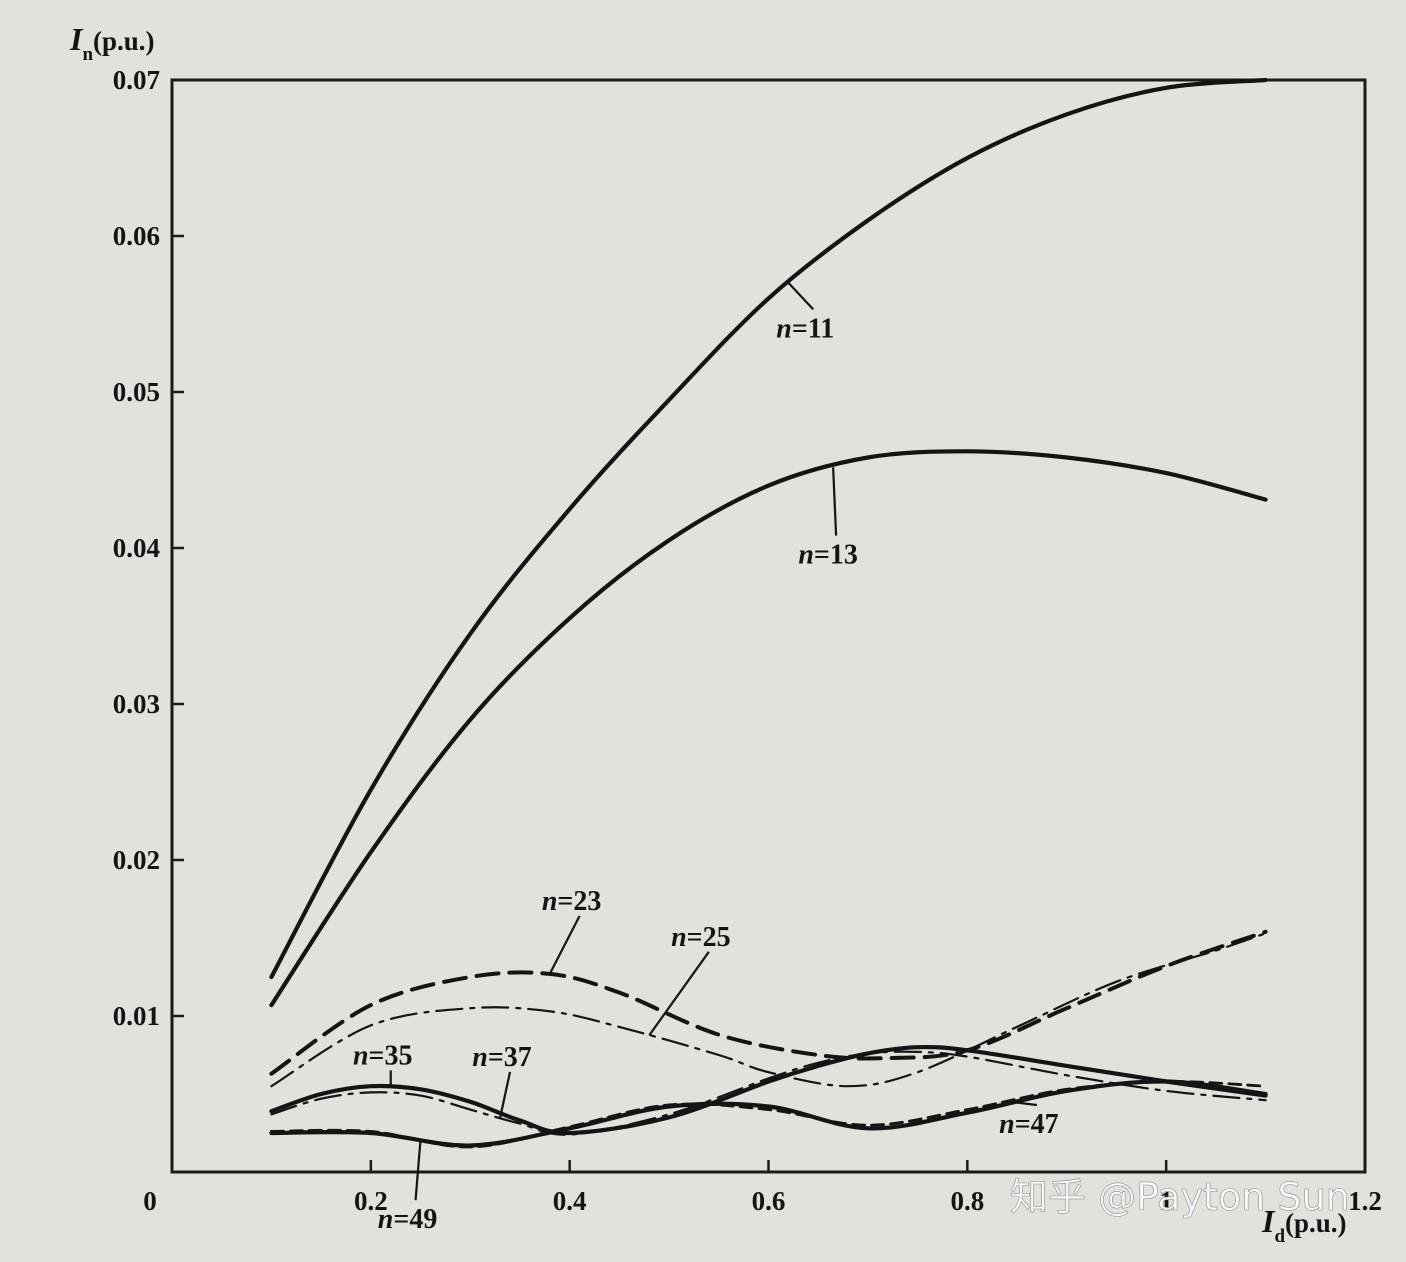 The image size is (1406, 1262). I want to click on y-tick-label-3: 0.04, so click(136, 548).